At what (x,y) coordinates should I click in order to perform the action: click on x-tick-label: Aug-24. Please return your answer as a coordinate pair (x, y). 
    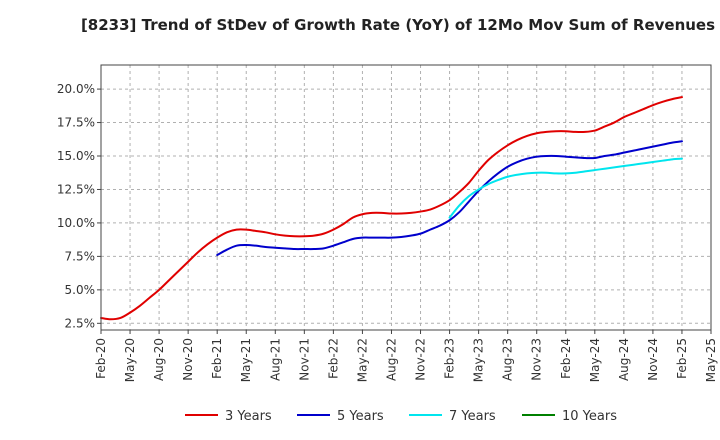
    Looking at the image, I should click on (624, 359).